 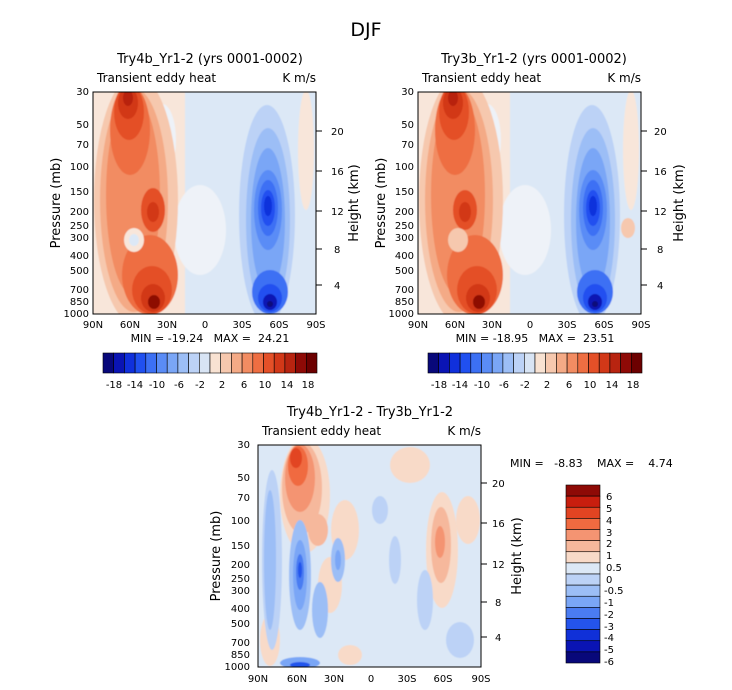 What do you see at coordinates (240, 609) in the screenshot?
I see `y-tick-label: 400` at bounding box center [240, 609].